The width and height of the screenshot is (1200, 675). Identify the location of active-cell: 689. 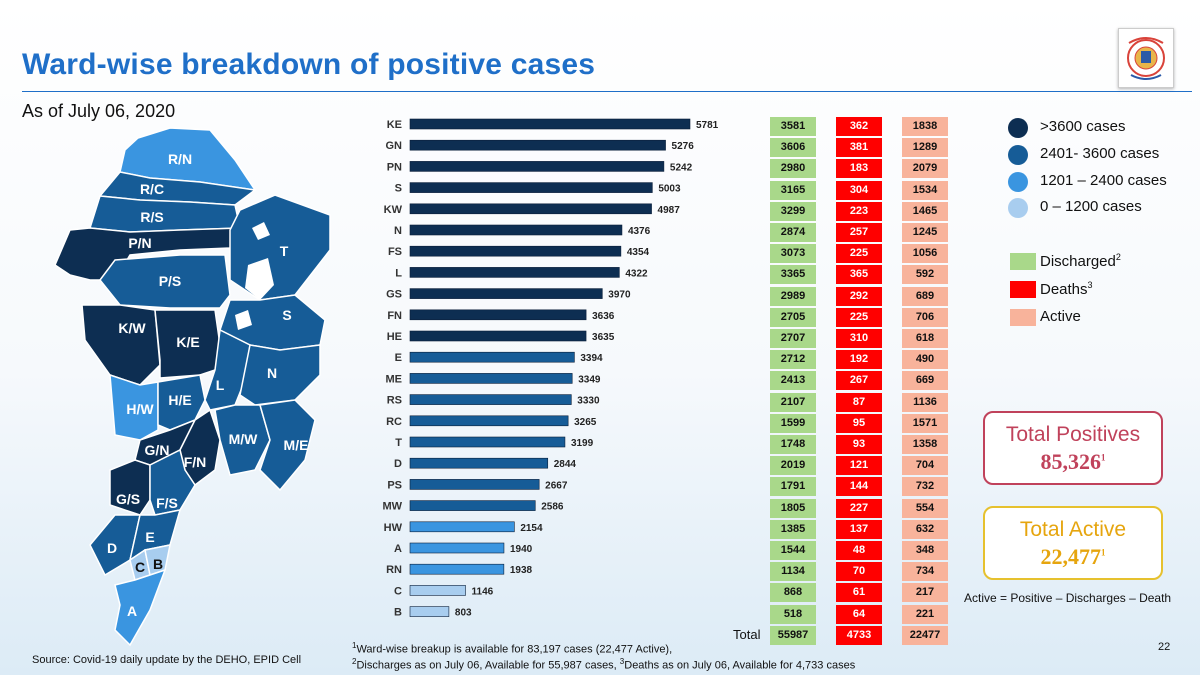
(925, 296).